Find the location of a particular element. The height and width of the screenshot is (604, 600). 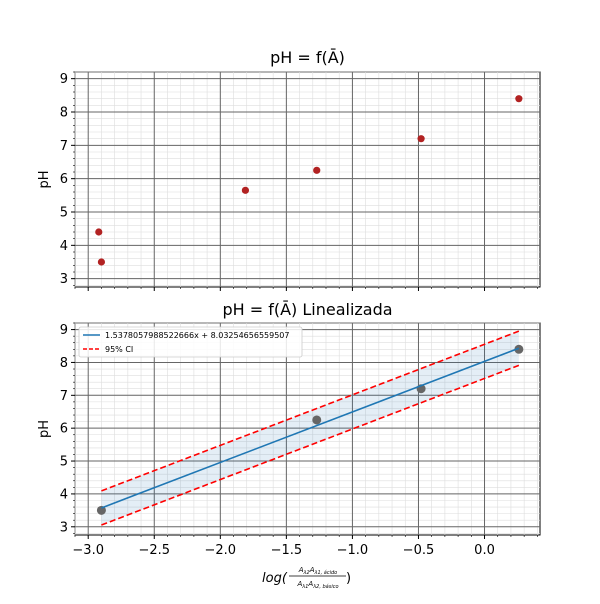

x-tick-label: −2.5 is located at coordinates (154, 550).